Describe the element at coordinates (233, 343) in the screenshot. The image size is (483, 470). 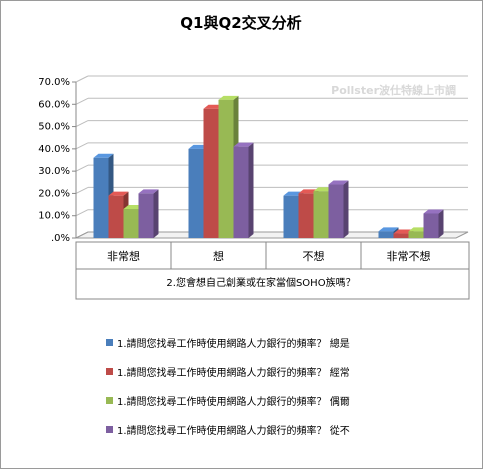
I see `legend-label: 1.請問您找尋工作時使用網路人力銀行的頻率？ 總是` at that location.